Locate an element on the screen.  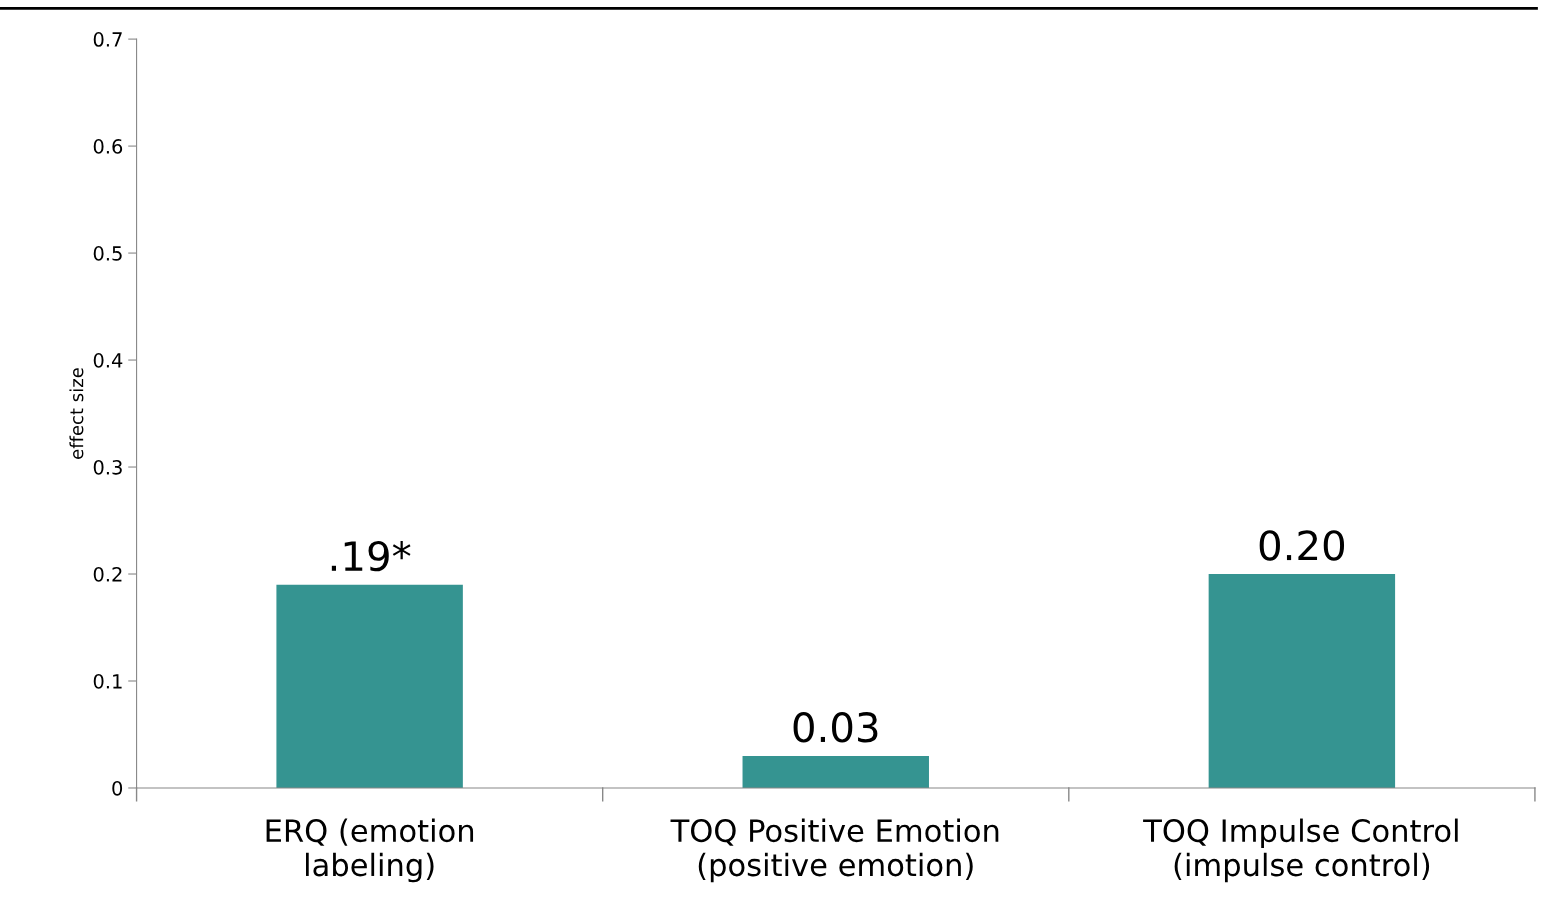
data-label: 0.20 is located at coordinates (1302, 545).